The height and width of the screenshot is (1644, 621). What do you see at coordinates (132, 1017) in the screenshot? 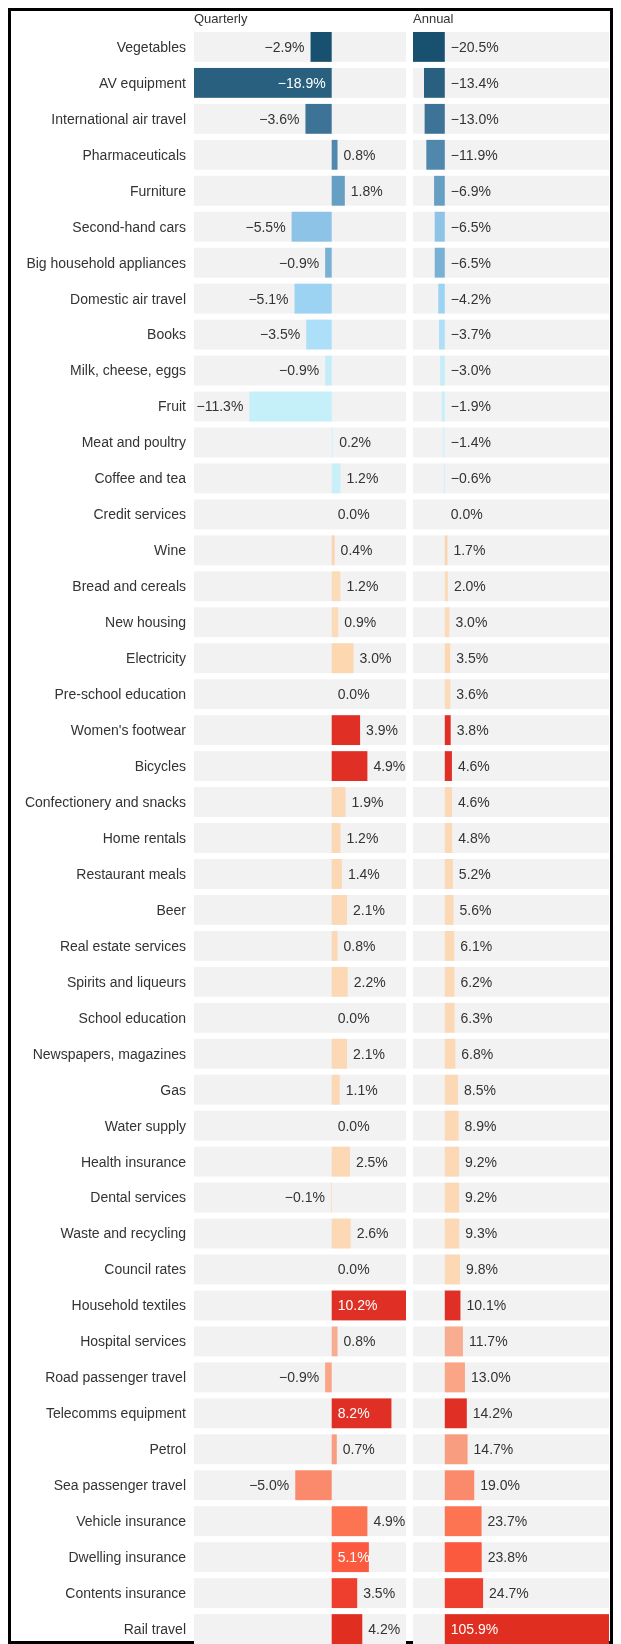
I see `y-tick-label: School education` at bounding box center [132, 1017].